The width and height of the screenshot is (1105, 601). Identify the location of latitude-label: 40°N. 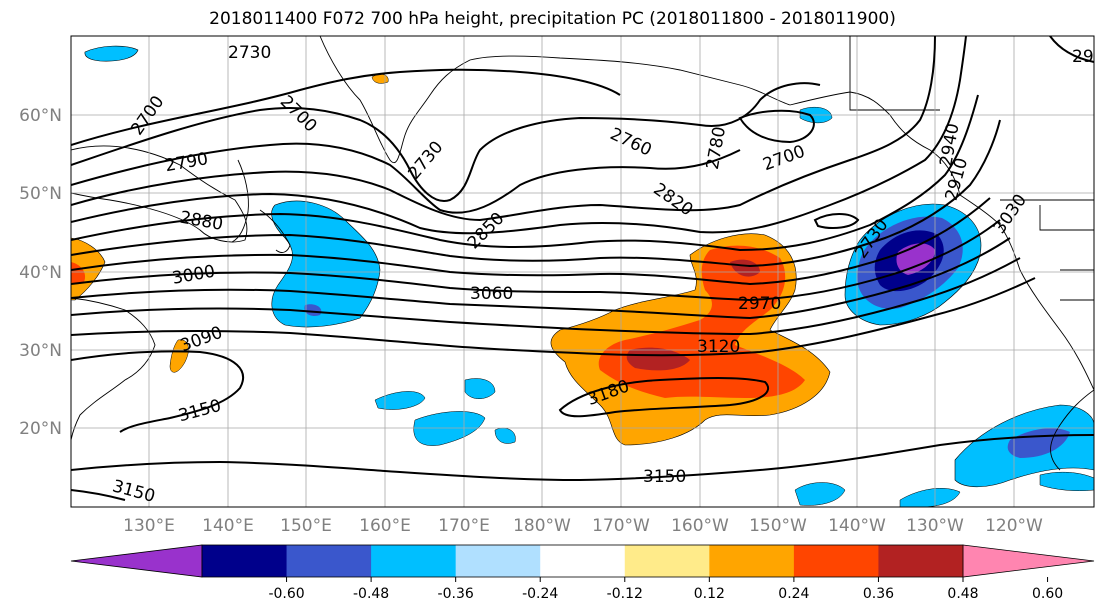
(40, 273).